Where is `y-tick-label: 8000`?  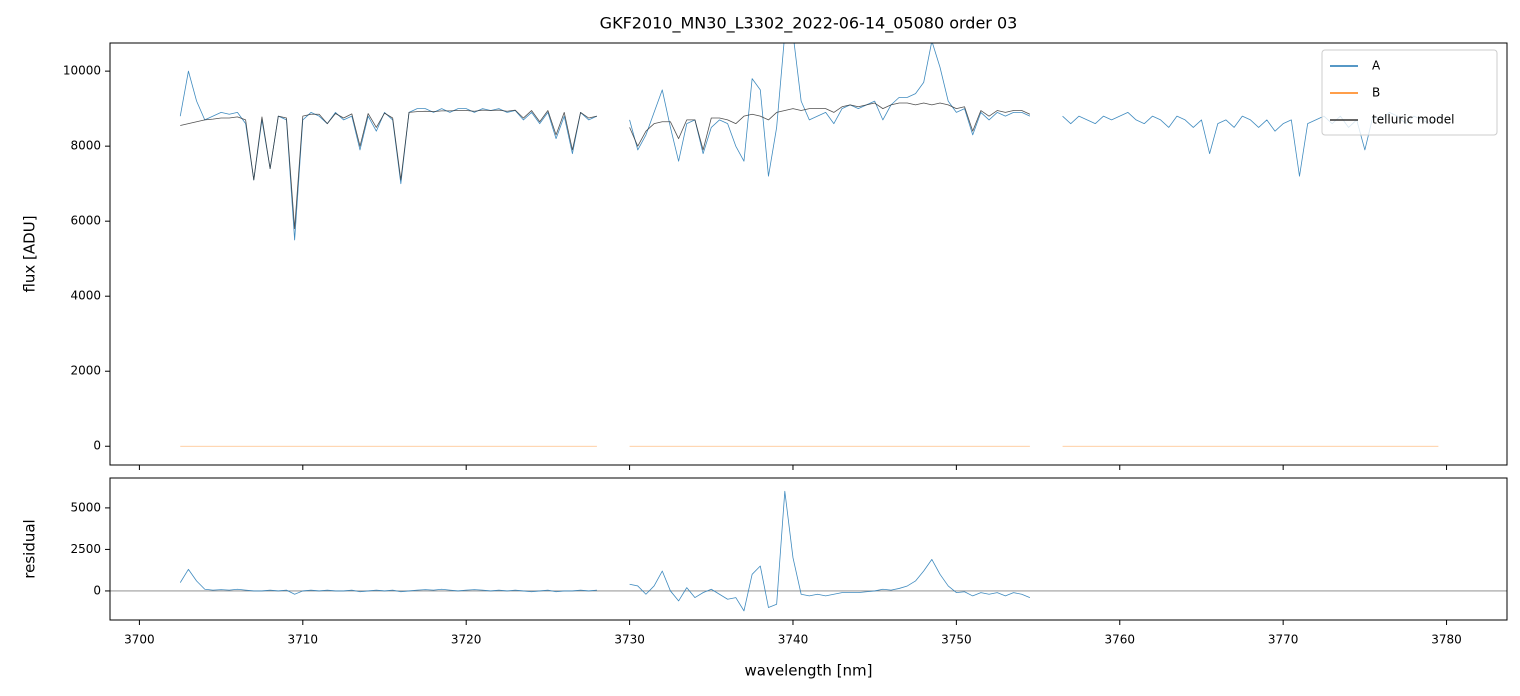
y-tick-label: 8000 is located at coordinates (85, 146).